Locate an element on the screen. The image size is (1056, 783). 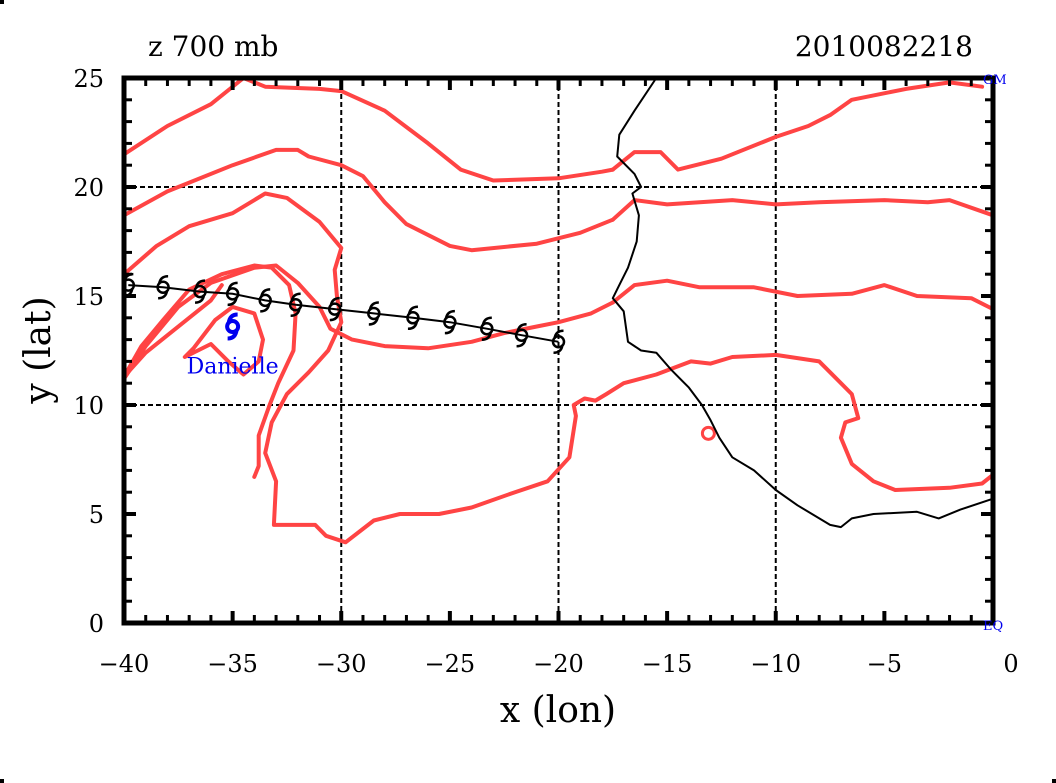
x-tick-label: 0 is located at coordinates (1010, 664).